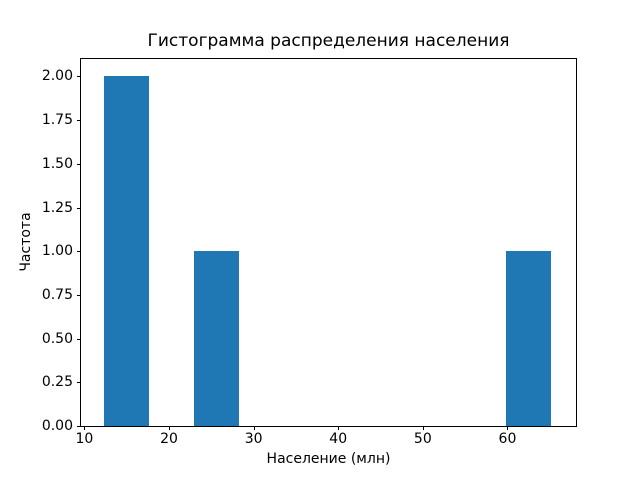 The image size is (640, 480). Describe the element at coordinates (26, 242) in the screenshot. I see `y-axis-label: Частота` at that location.